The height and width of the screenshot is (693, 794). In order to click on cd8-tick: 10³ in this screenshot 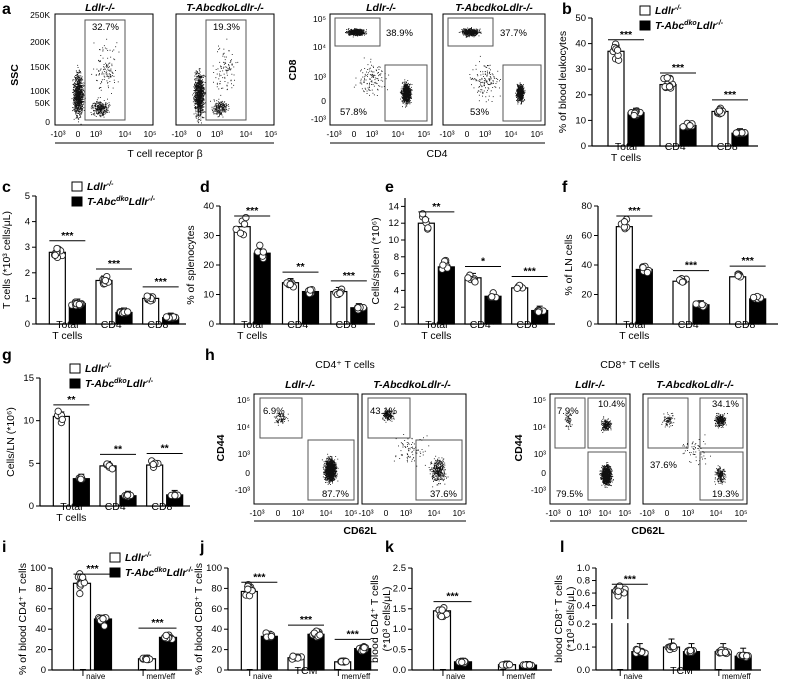, I will do `click(320, 77)`.